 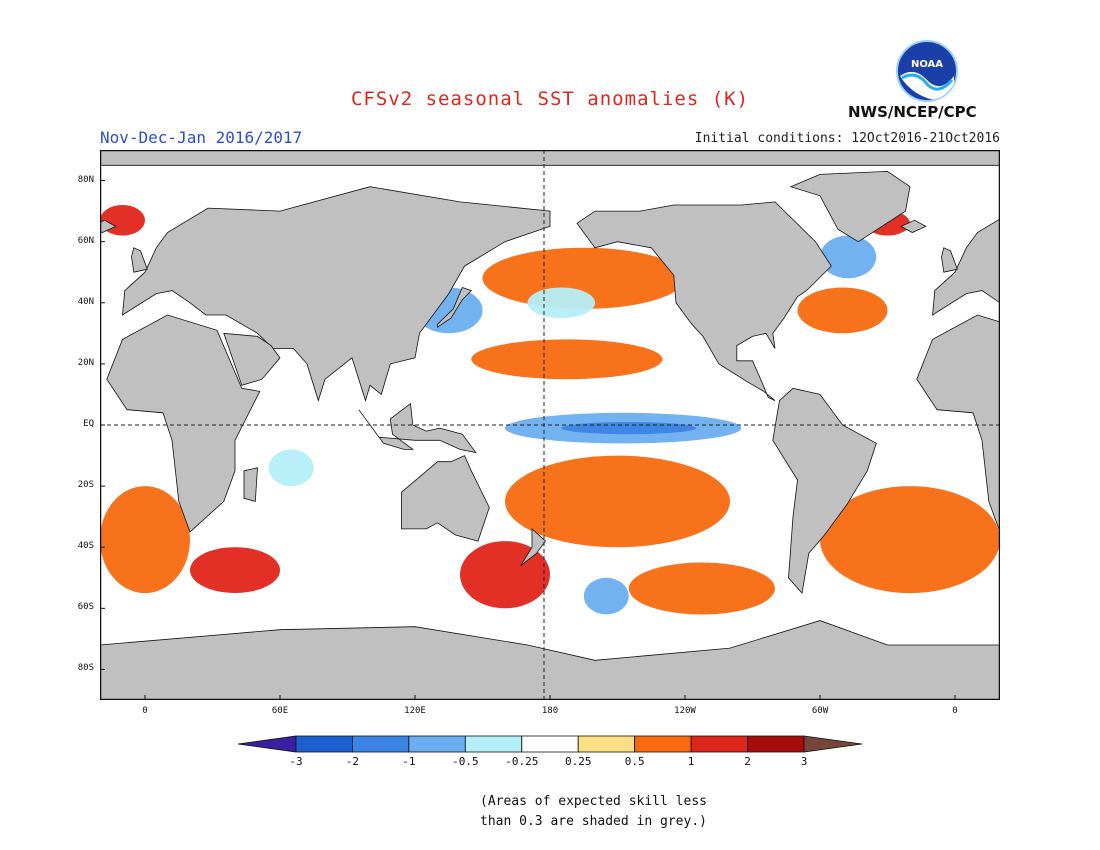 What do you see at coordinates (252, 359) in the screenshot?
I see `arabia-landmass` at bounding box center [252, 359].